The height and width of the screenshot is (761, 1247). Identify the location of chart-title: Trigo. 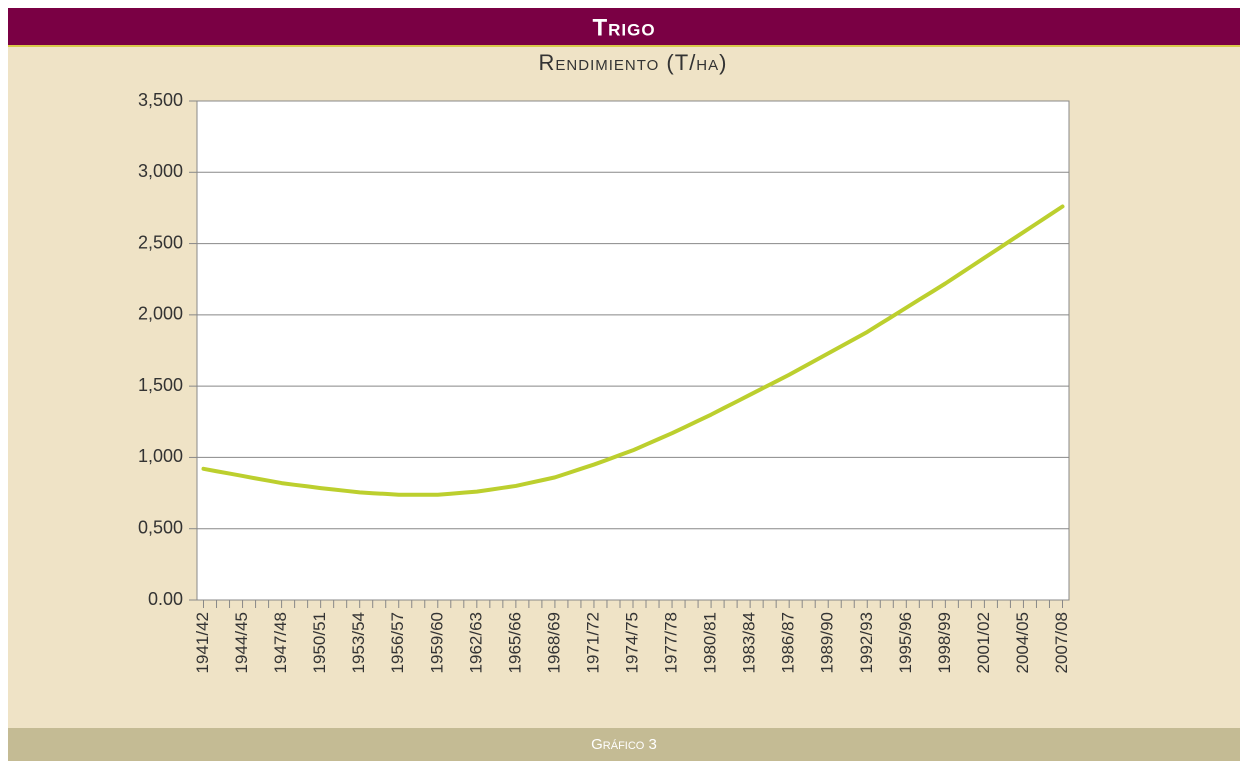
(623, 27).